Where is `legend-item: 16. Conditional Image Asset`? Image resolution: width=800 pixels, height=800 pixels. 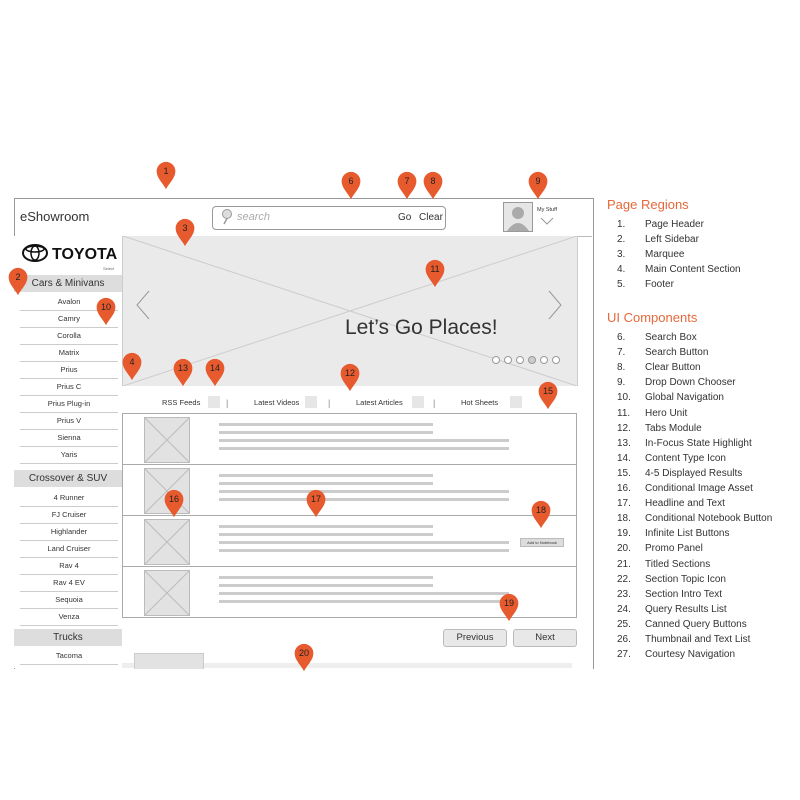
legend-item: 16. Conditional Image Asset is located at coordinates (685, 488).